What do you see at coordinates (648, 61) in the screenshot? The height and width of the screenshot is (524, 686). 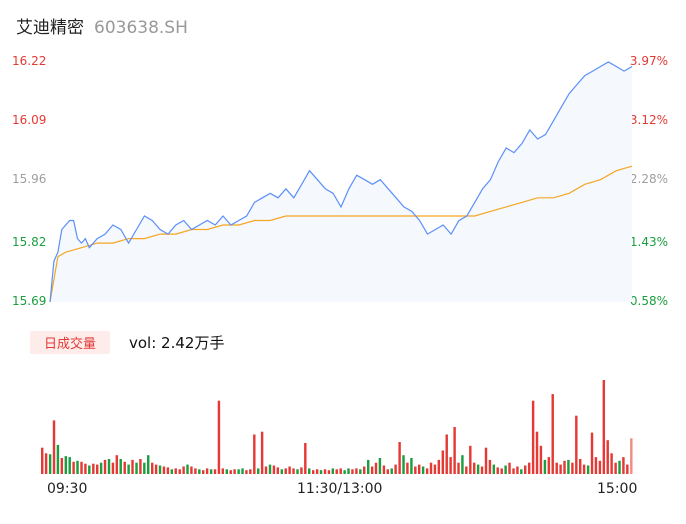 I see `percent-tick-label: 3.97%` at bounding box center [648, 61].